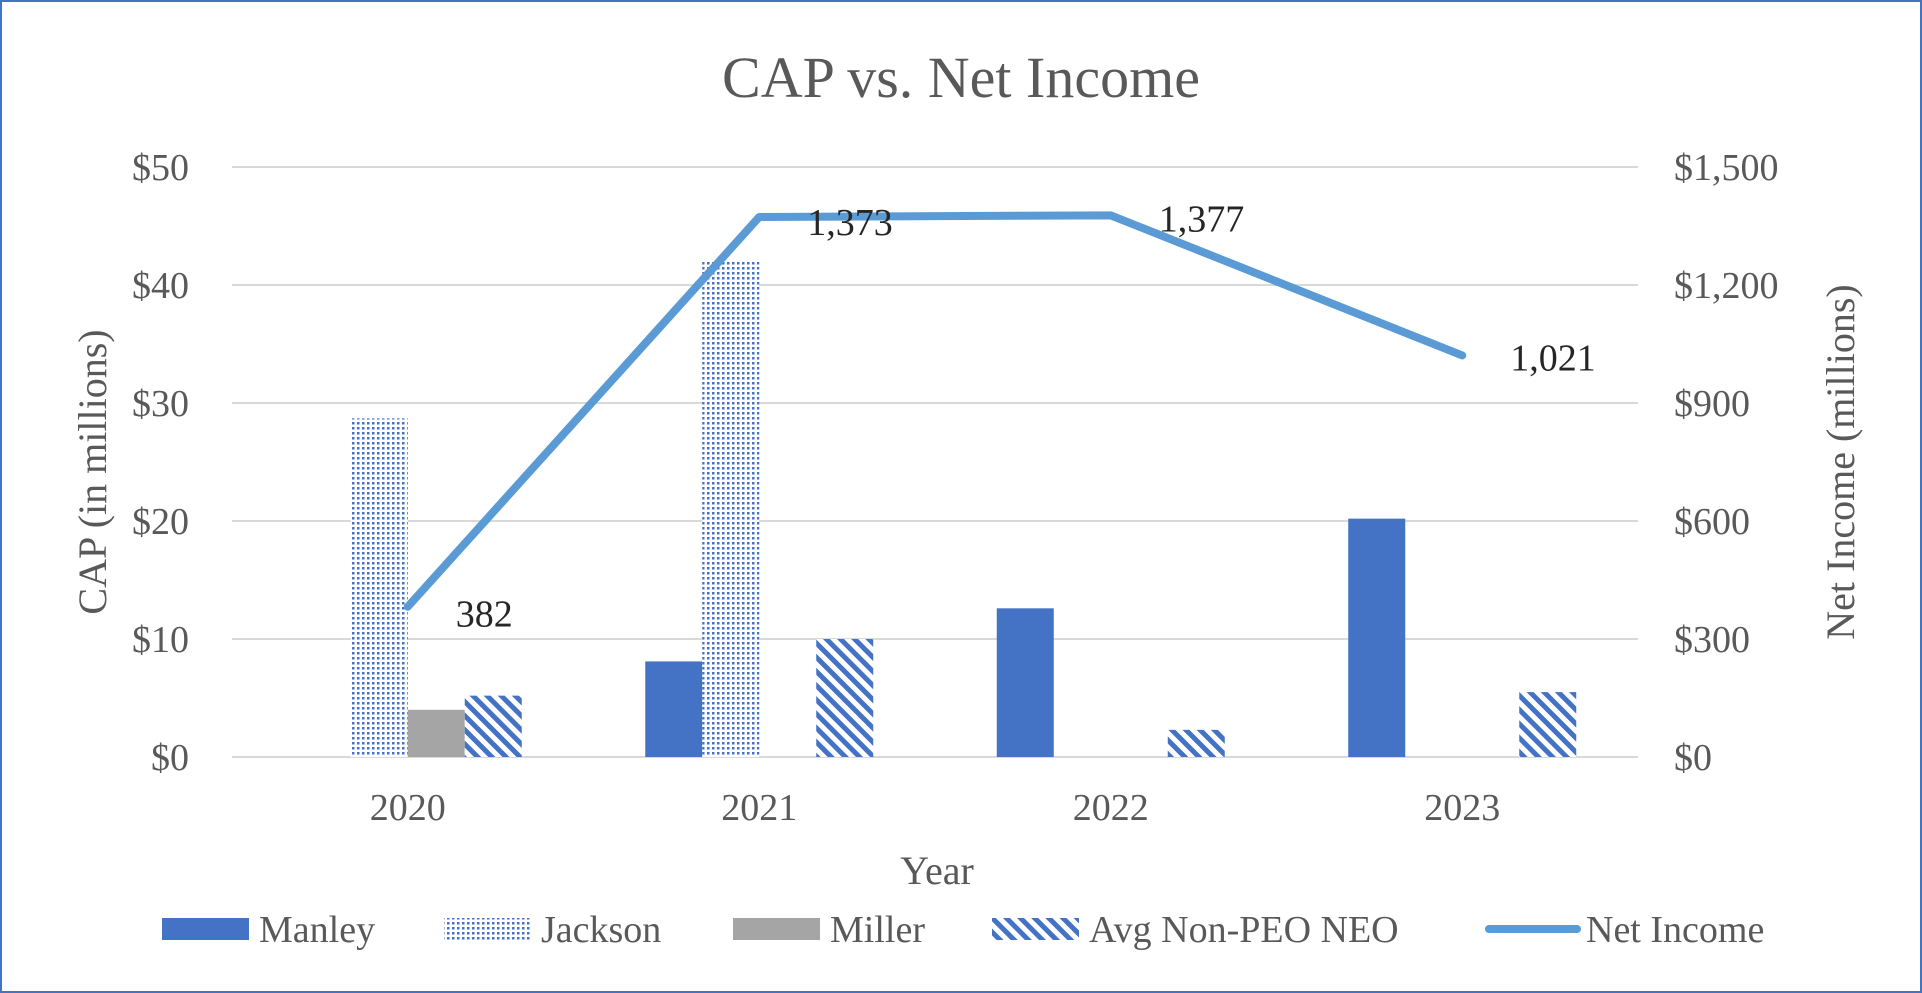 Image resolution: width=1922 pixels, height=993 pixels. What do you see at coordinates (731, 509) in the screenshot?
I see `bar-jackson-2021` at bounding box center [731, 509].